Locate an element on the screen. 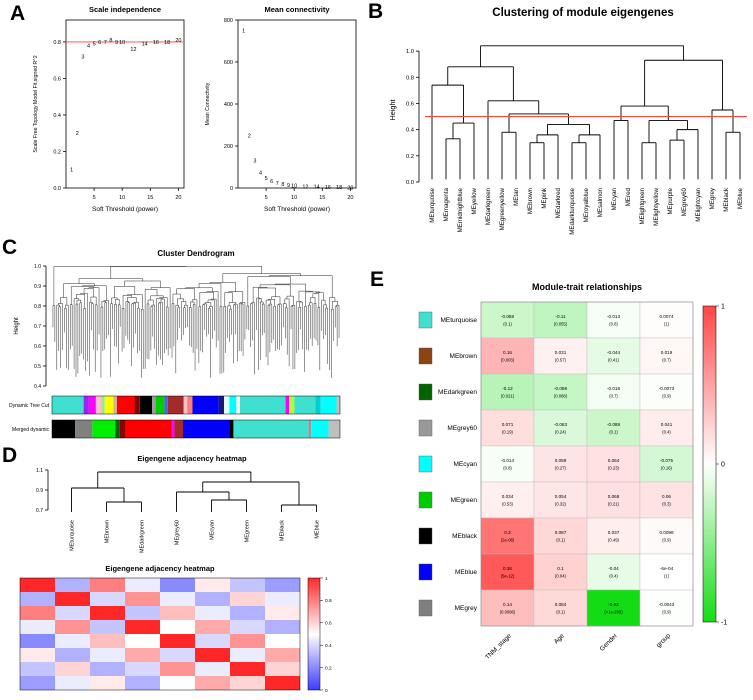 This screenshot has width=753, height=700. column-label: group is located at coordinates (663, 640).